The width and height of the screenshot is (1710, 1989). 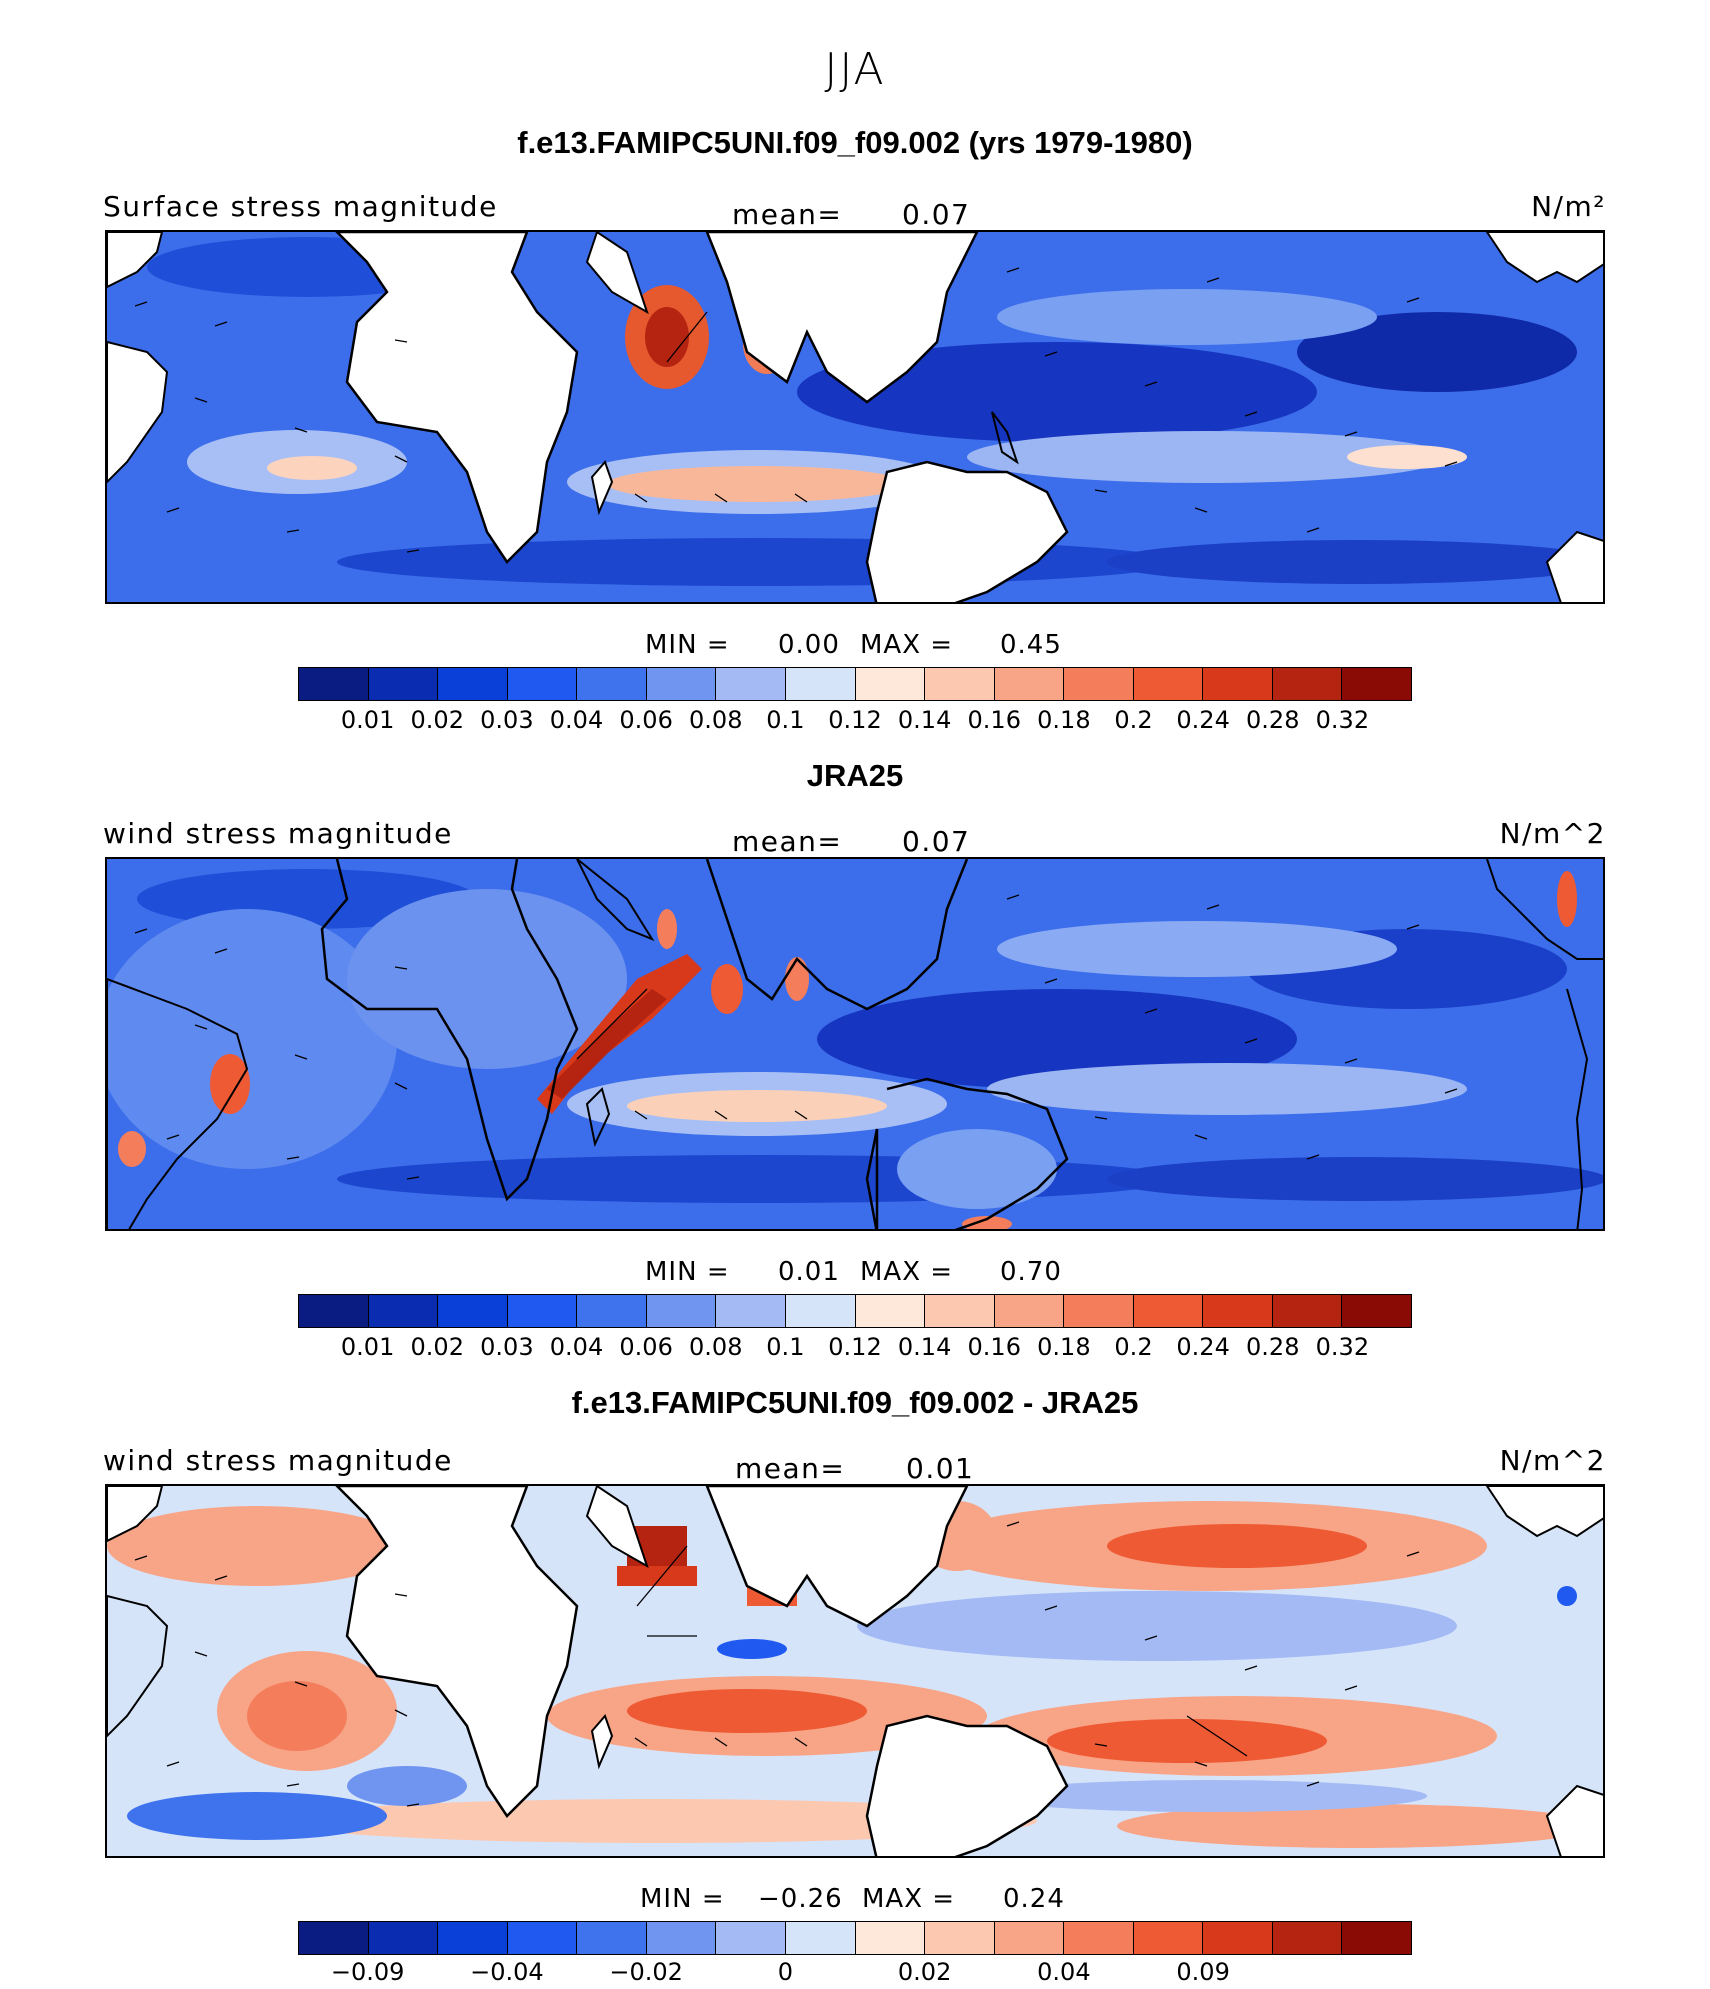 I want to click on panel-1-max-label: MAX =, so click(x=907, y=645).